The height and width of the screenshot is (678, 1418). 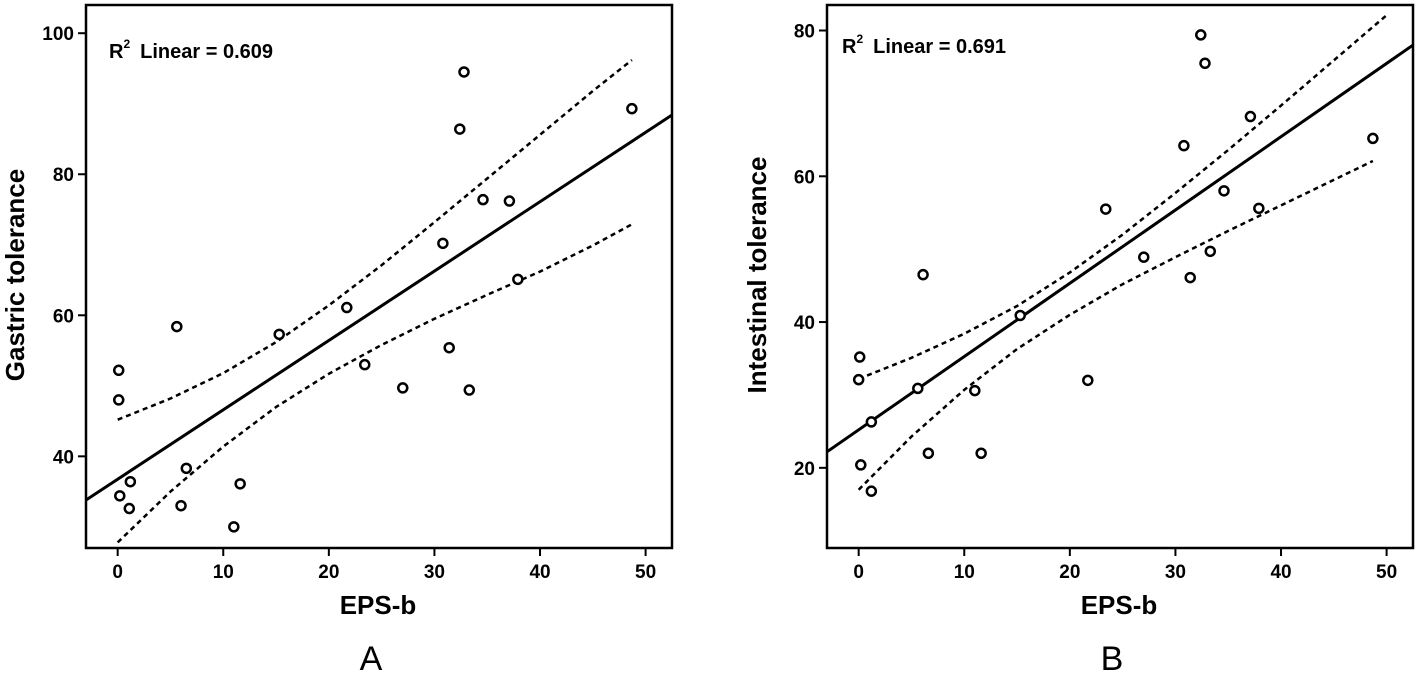 What do you see at coordinates (939, 47) in the screenshot?
I see `r-squared-value: Linear = 0.691` at bounding box center [939, 47].